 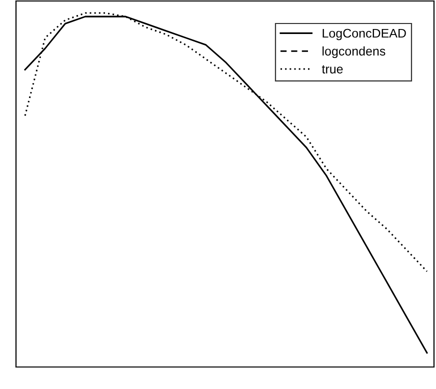 What do you see at coordinates (364, 34) in the screenshot?
I see `legend-label: LogConcDEAD` at bounding box center [364, 34].